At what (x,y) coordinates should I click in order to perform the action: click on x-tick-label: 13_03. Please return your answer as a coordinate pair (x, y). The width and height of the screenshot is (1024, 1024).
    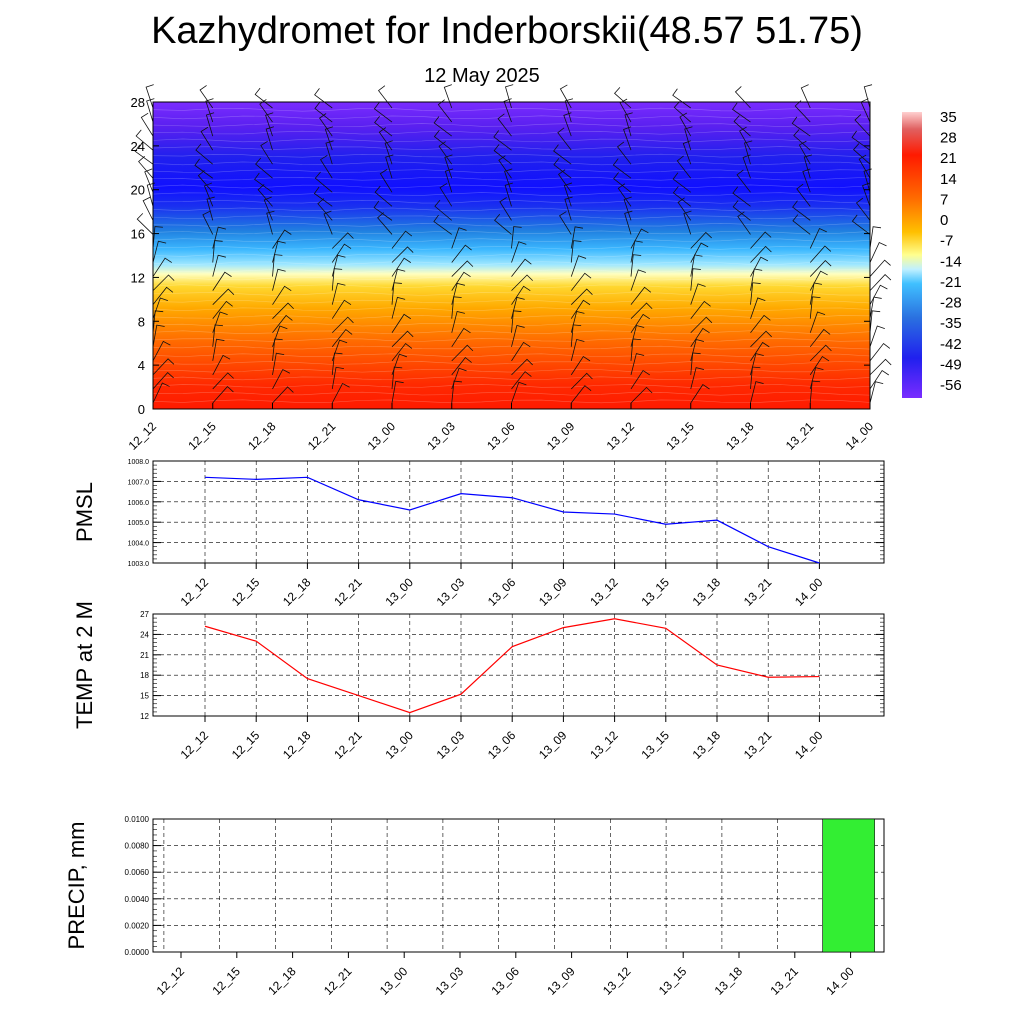
    Looking at the image, I should click on (451, 592).